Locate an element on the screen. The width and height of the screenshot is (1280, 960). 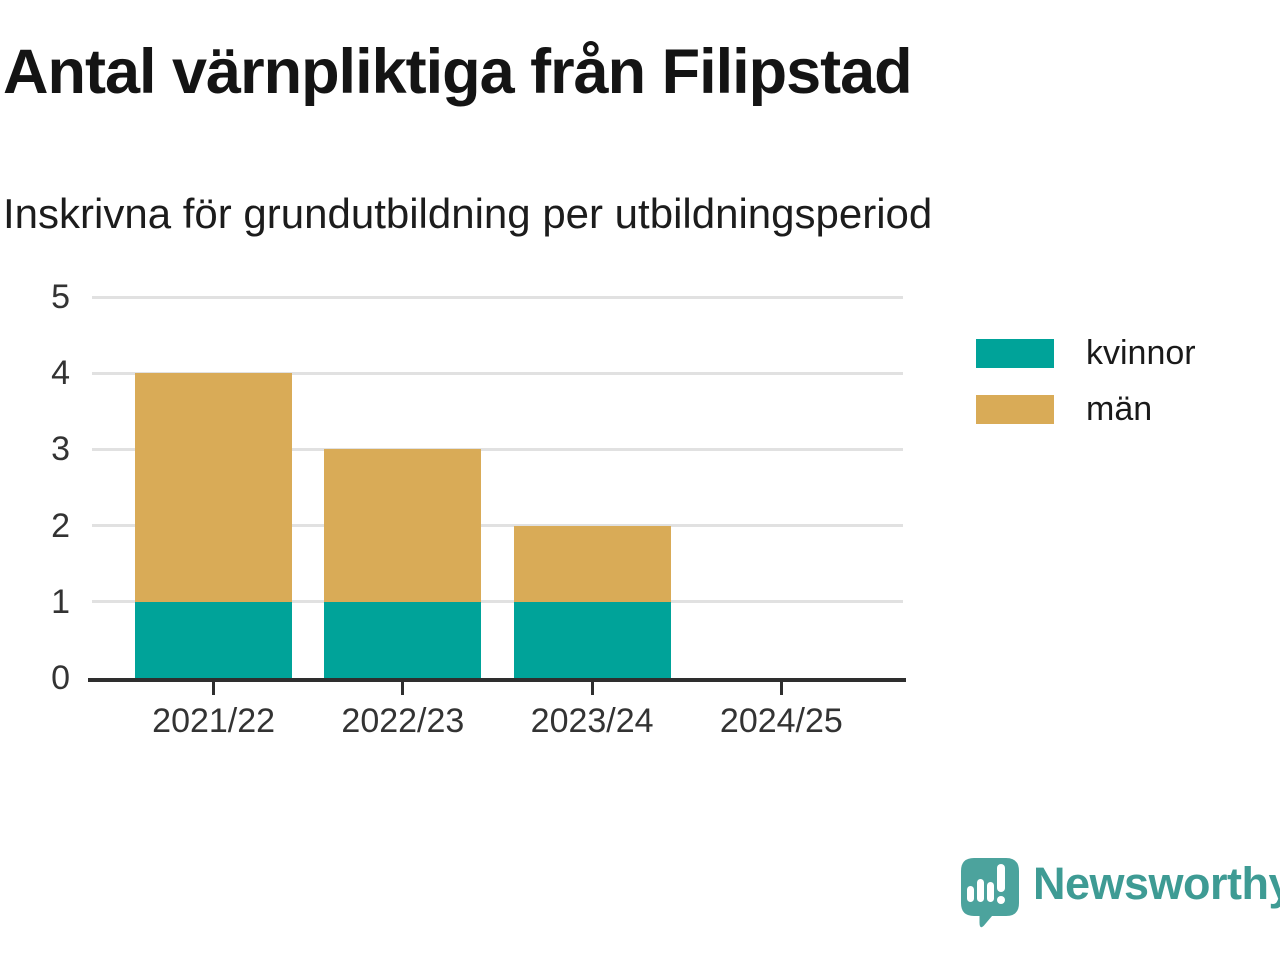
gridline-y2 is located at coordinates (497, 526).